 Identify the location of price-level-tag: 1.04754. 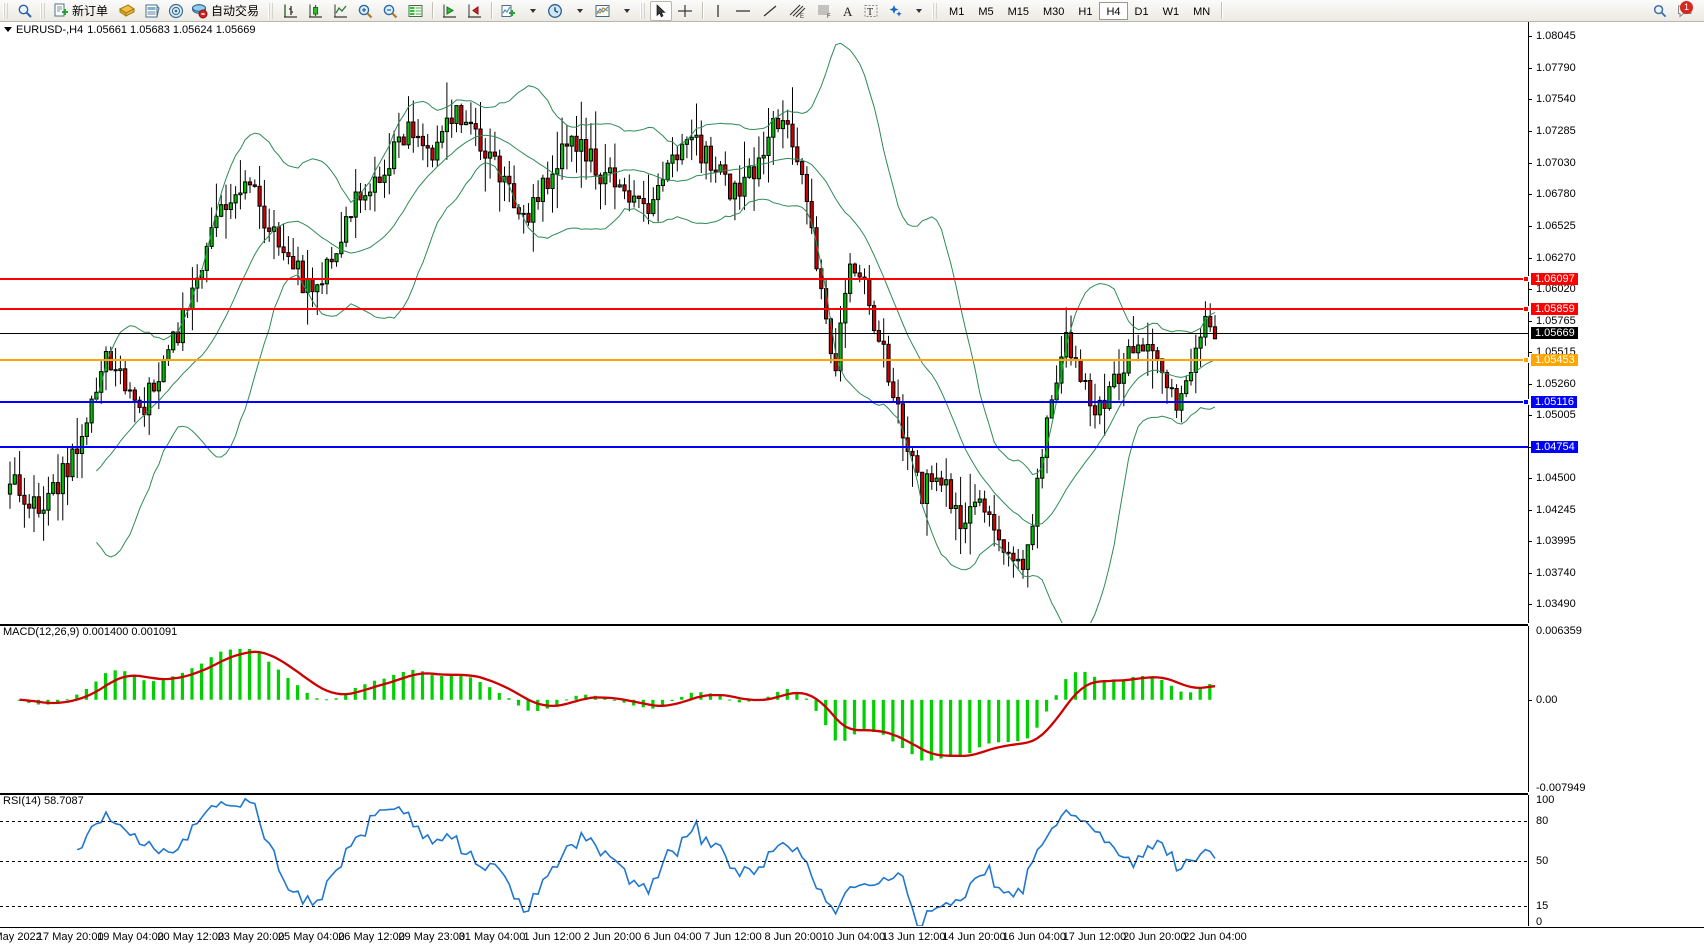
(1554, 446).